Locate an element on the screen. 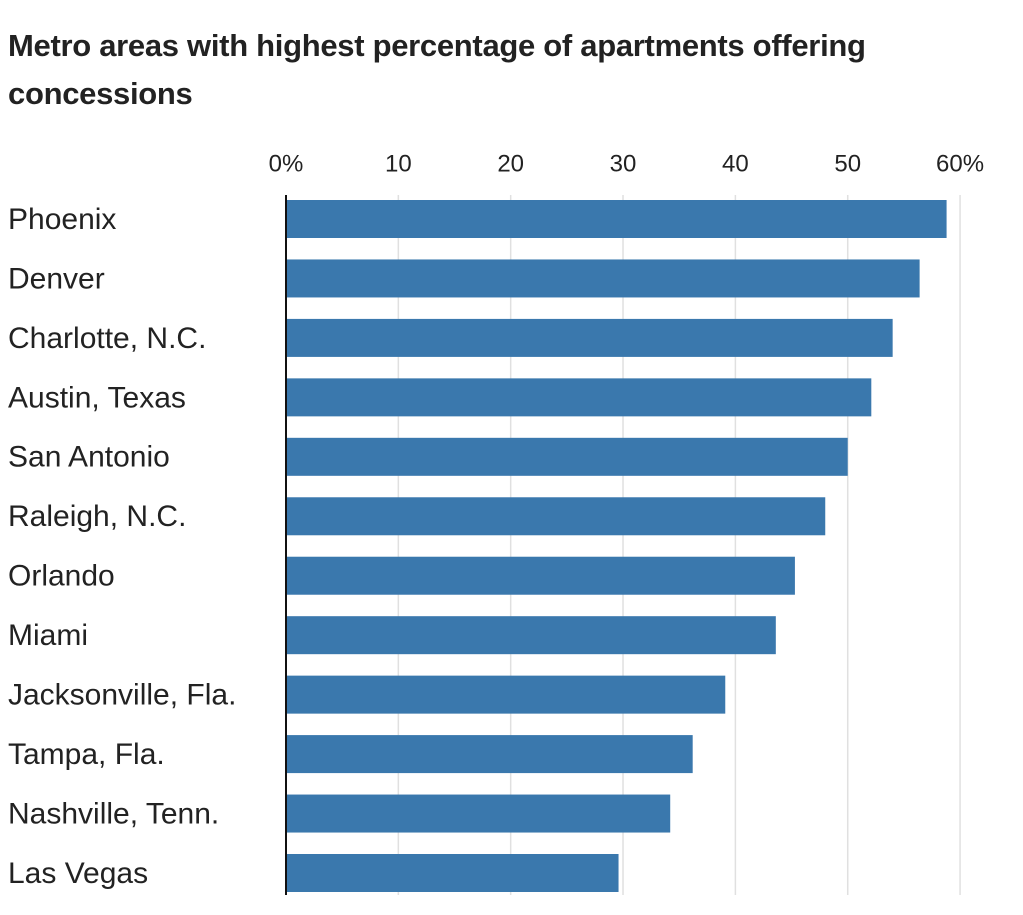 The image size is (1023, 915). x-tick-label: 0% is located at coordinates (286, 163).